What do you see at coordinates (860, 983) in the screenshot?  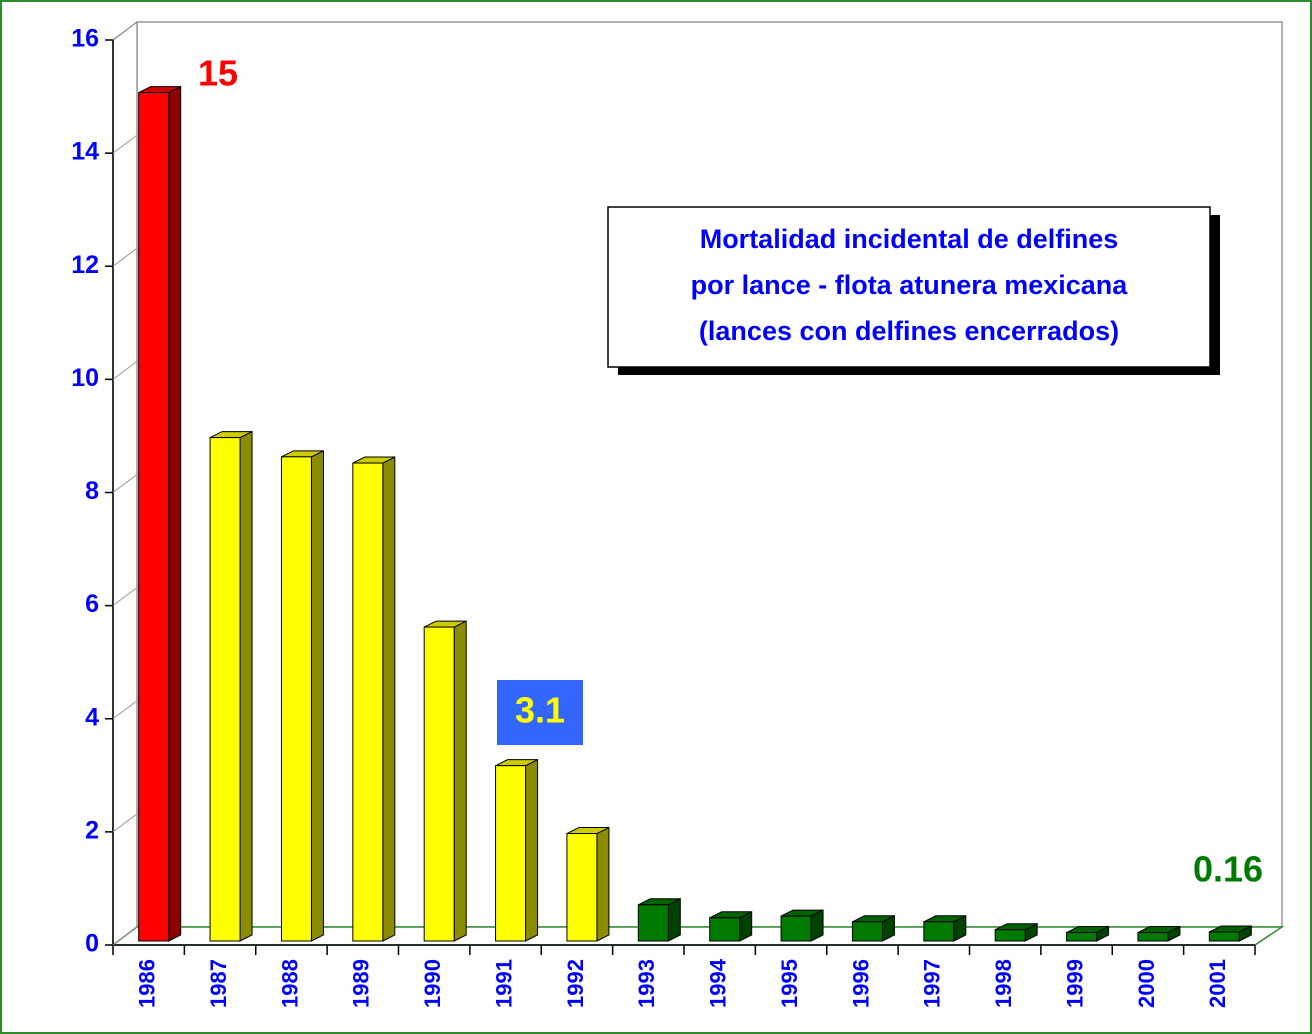 I see `x-tick-label: 1996` at bounding box center [860, 983].